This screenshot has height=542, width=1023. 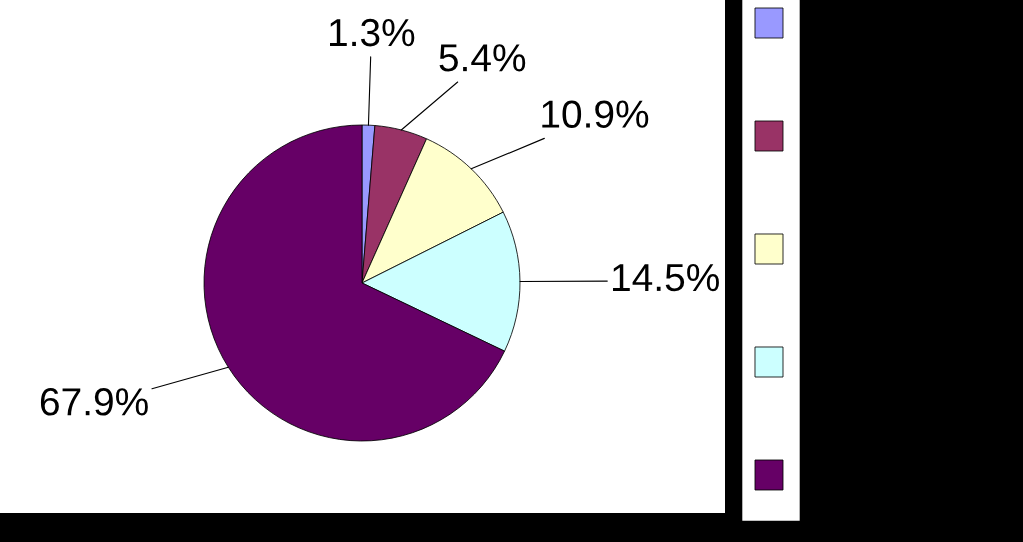 What do you see at coordinates (94, 402) in the screenshot?
I see `data-label: 67.9%` at bounding box center [94, 402].